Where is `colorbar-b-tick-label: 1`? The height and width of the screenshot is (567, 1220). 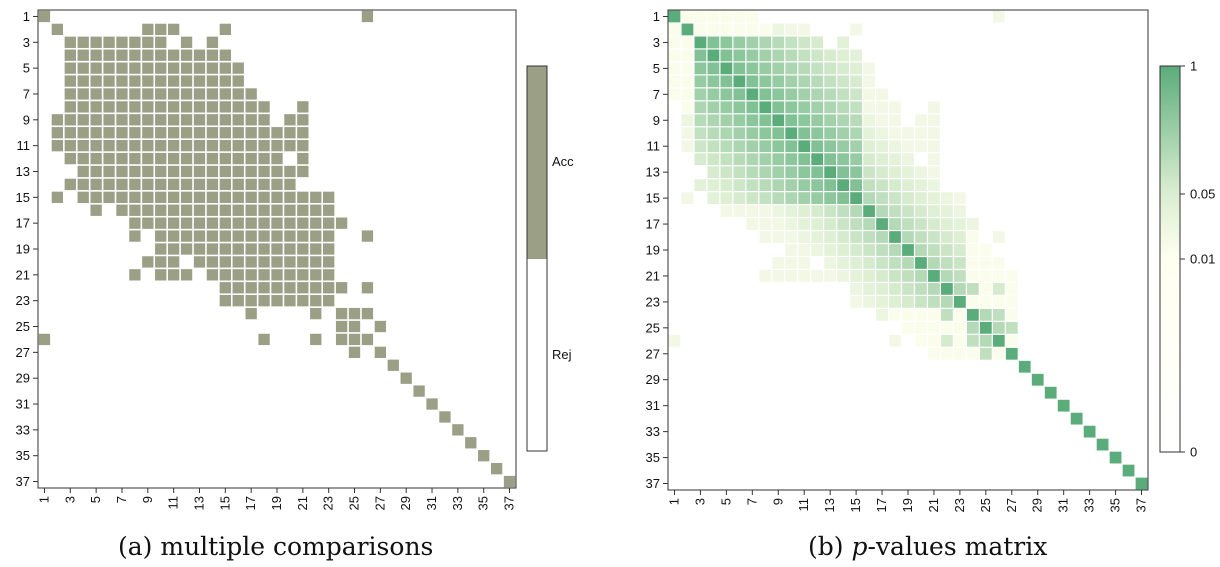 colorbar-b-tick-label: 1 is located at coordinates (1193, 66).